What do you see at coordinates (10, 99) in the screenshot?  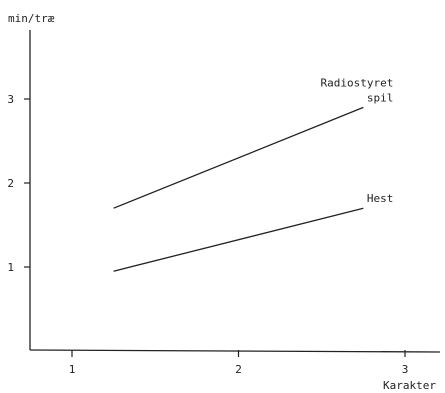 I see `y-tick-label: 3` at bounding box center [10, 99].